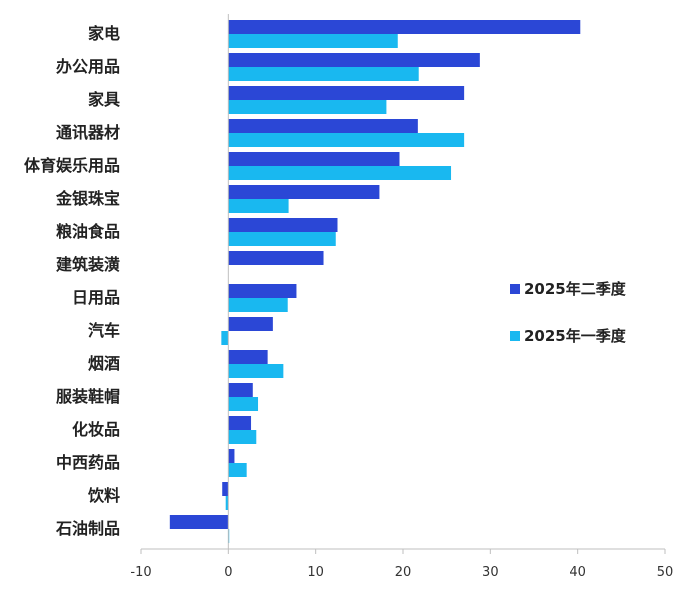 This screenshot has height=595, width=700. Describe the element at coordinates (103, 495) in the screenshot. I see `category-label-beverages: 饮料` at that location.